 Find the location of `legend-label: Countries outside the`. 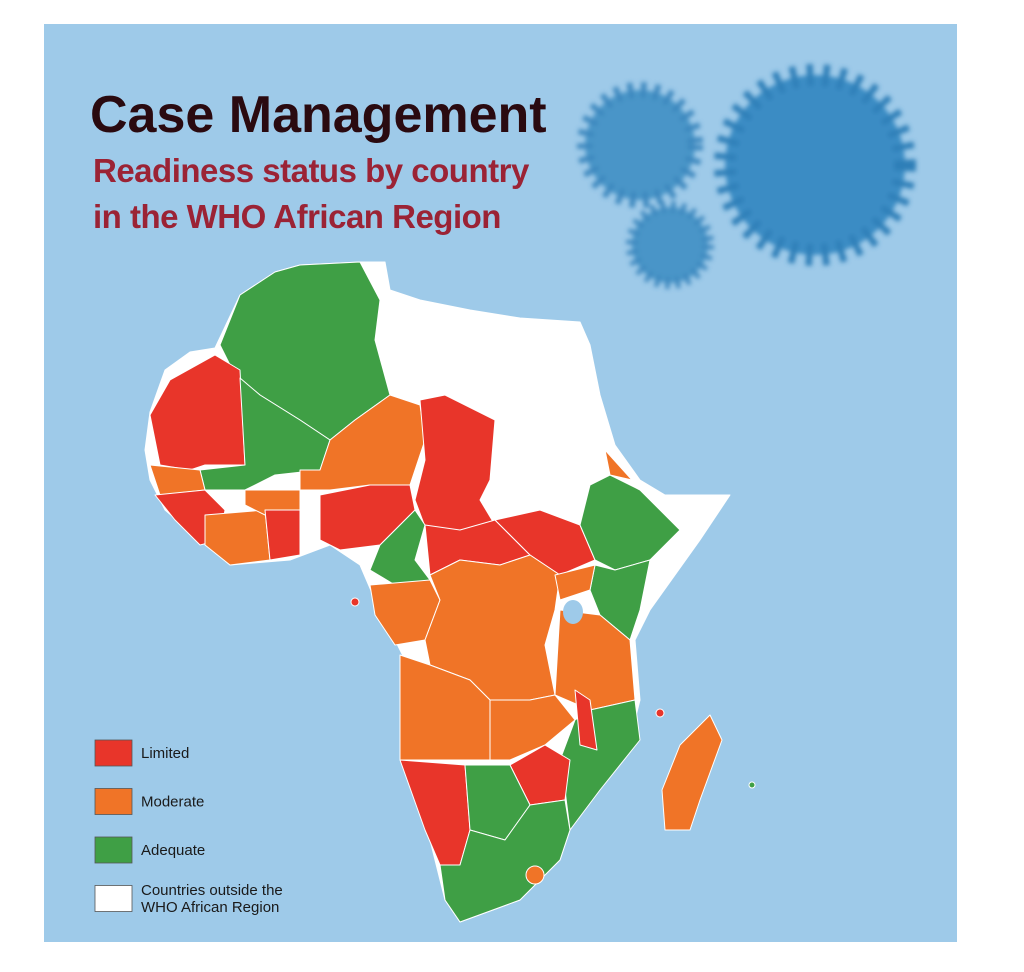

legend-label: Countries outside the is located at coordinates (212, 890).